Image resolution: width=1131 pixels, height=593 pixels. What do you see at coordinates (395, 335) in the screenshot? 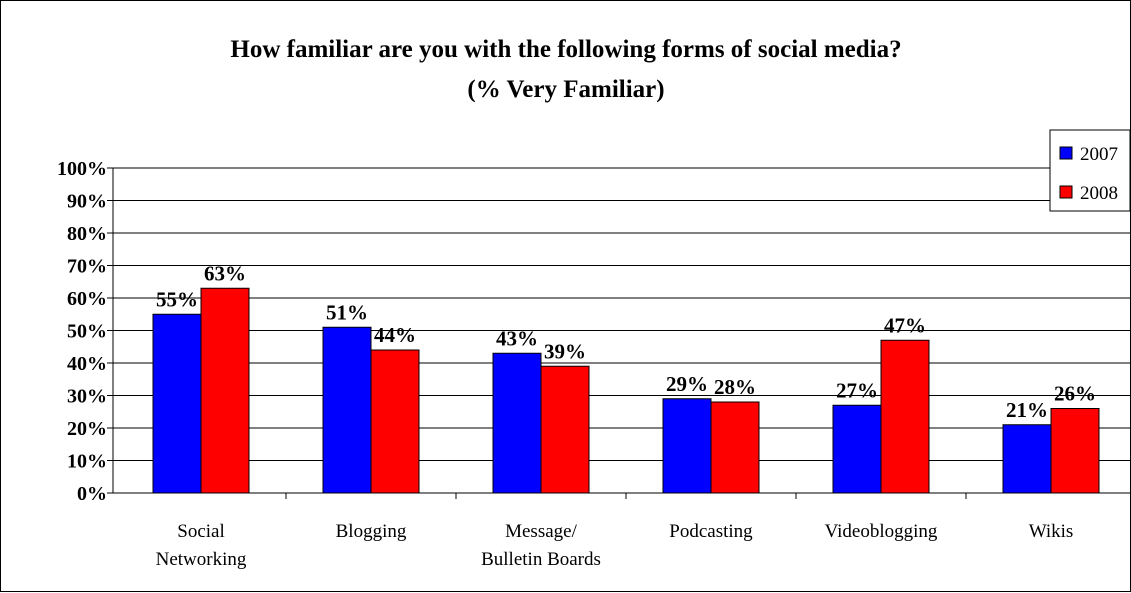
I see `data-label-2008-2: 44%` at bounding box center [395, 335].